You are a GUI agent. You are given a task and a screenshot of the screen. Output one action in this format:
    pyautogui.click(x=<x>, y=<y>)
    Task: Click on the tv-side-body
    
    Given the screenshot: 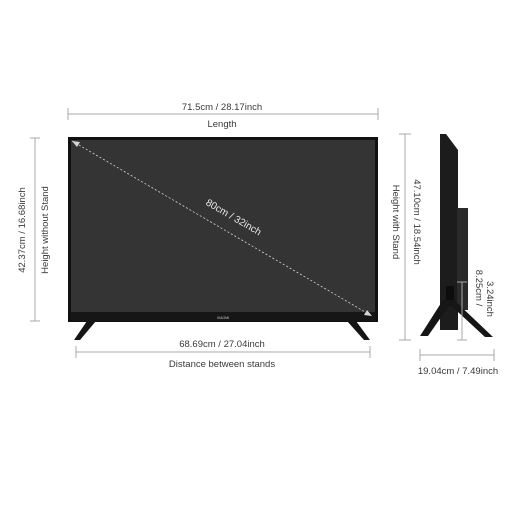 What is the action you would take?
    pyautogui.click(x=449, y=232)
    